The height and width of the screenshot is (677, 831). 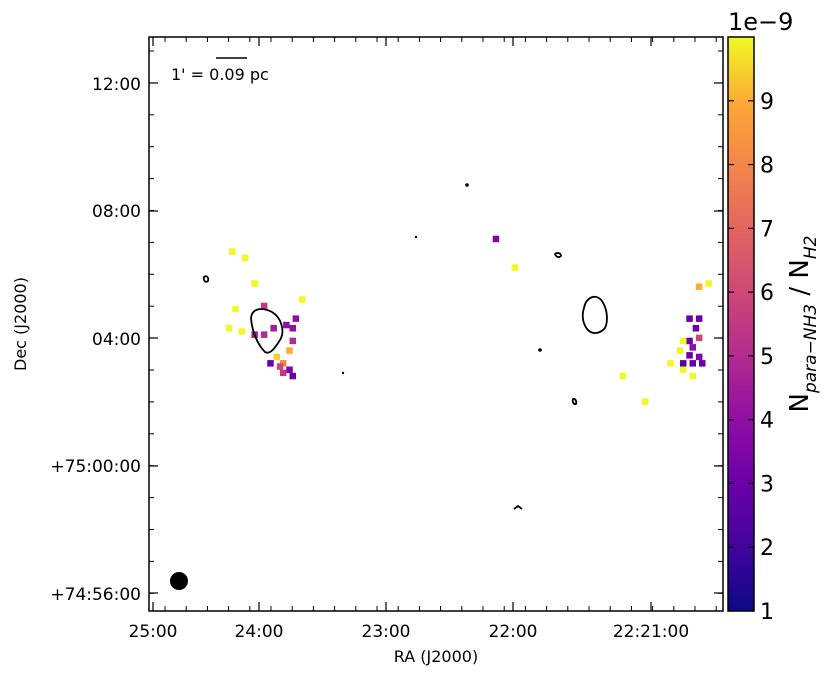 I want to click on colorbar-title: Npara−NH3 / NH2, so click(x=803, y=324).